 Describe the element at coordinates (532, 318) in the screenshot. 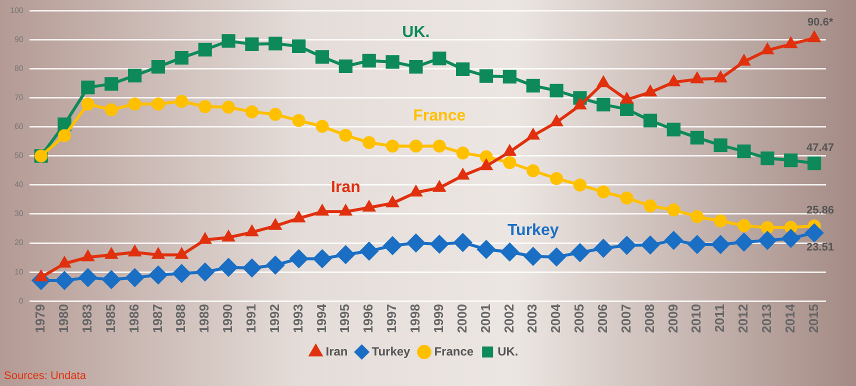

I see `x-tick-label: 2003` at that location.